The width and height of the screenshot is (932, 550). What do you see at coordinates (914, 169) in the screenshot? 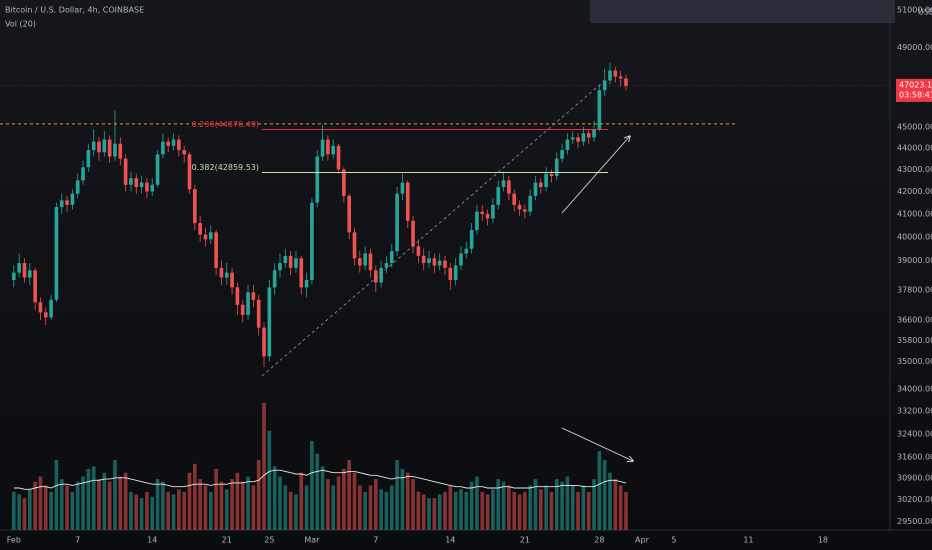
I see `y-tick-label: 43000.00` at bounding box center [914, 169].